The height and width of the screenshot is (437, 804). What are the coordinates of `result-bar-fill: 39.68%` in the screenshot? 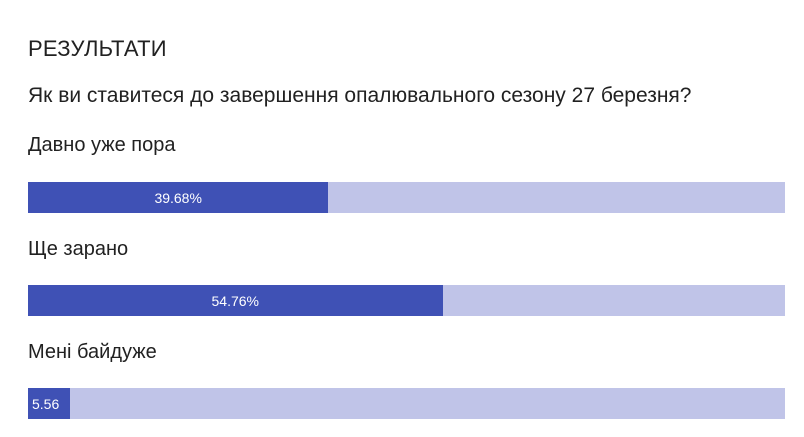 It's located at (178, 197).